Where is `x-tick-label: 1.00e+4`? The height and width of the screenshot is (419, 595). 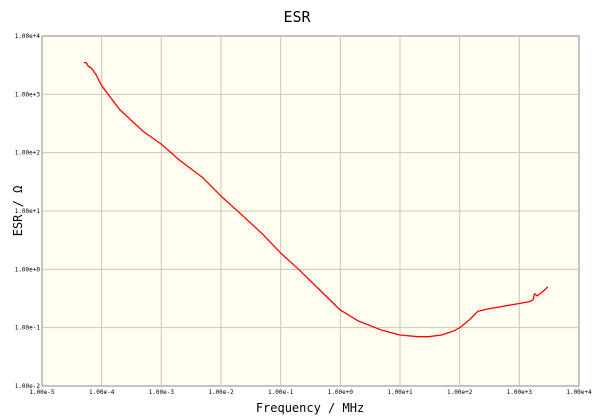
x-tick-label: 1.00e+4 is located at coordinates (579, 392).